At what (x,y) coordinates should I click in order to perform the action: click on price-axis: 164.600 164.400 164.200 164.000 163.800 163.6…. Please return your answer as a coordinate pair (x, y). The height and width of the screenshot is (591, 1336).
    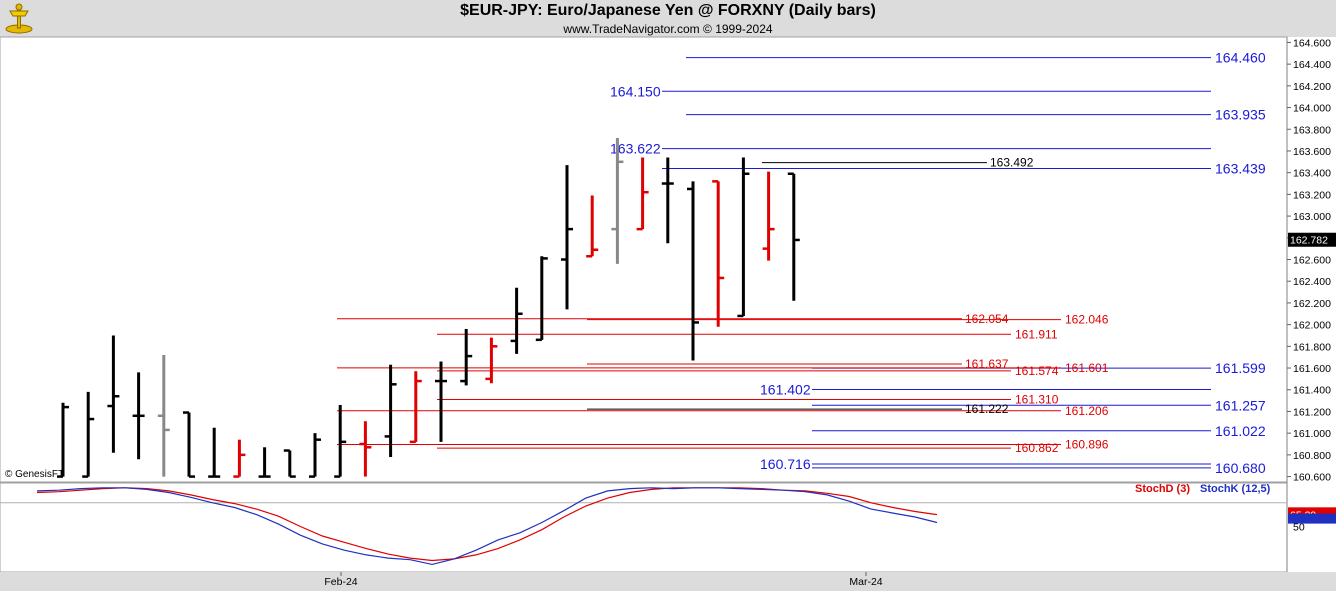
    Looking at the image, I should click on (1311, 260).